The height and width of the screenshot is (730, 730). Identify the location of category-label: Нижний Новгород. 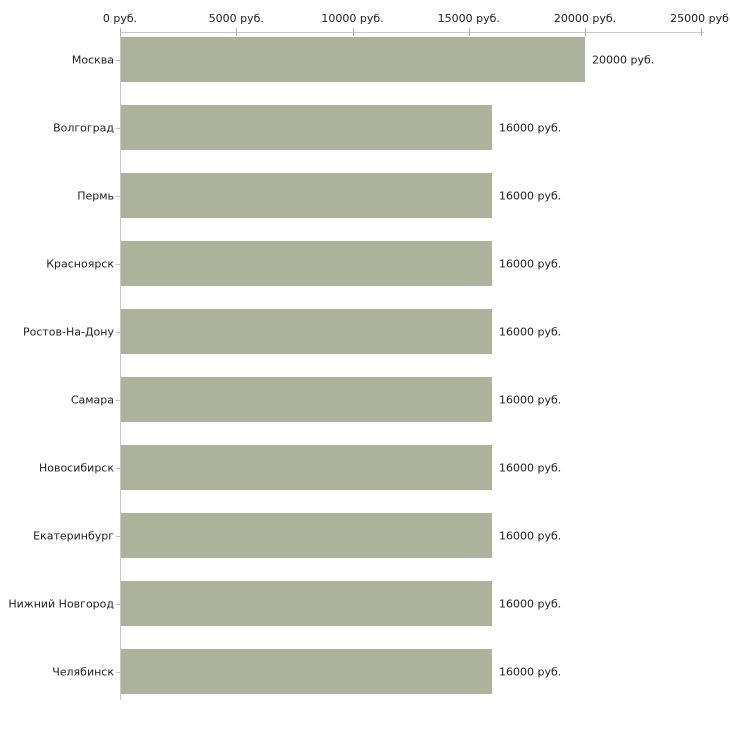
(61, 603).